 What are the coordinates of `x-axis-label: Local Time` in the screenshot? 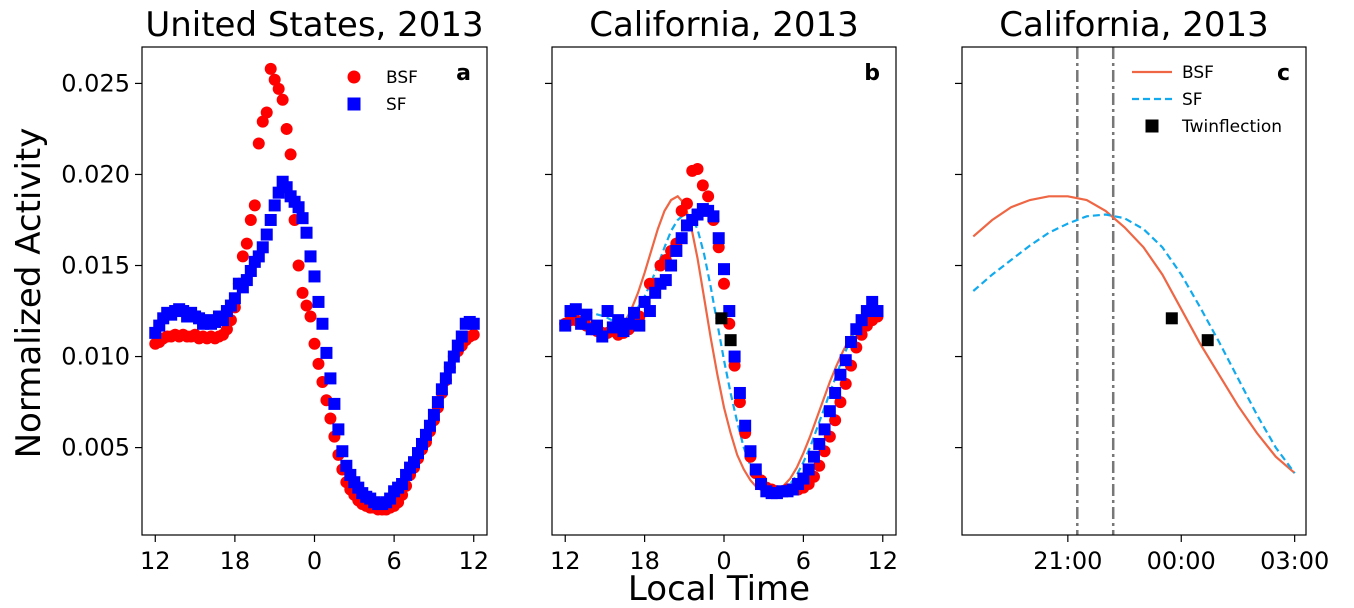 It's located at (719, 588).